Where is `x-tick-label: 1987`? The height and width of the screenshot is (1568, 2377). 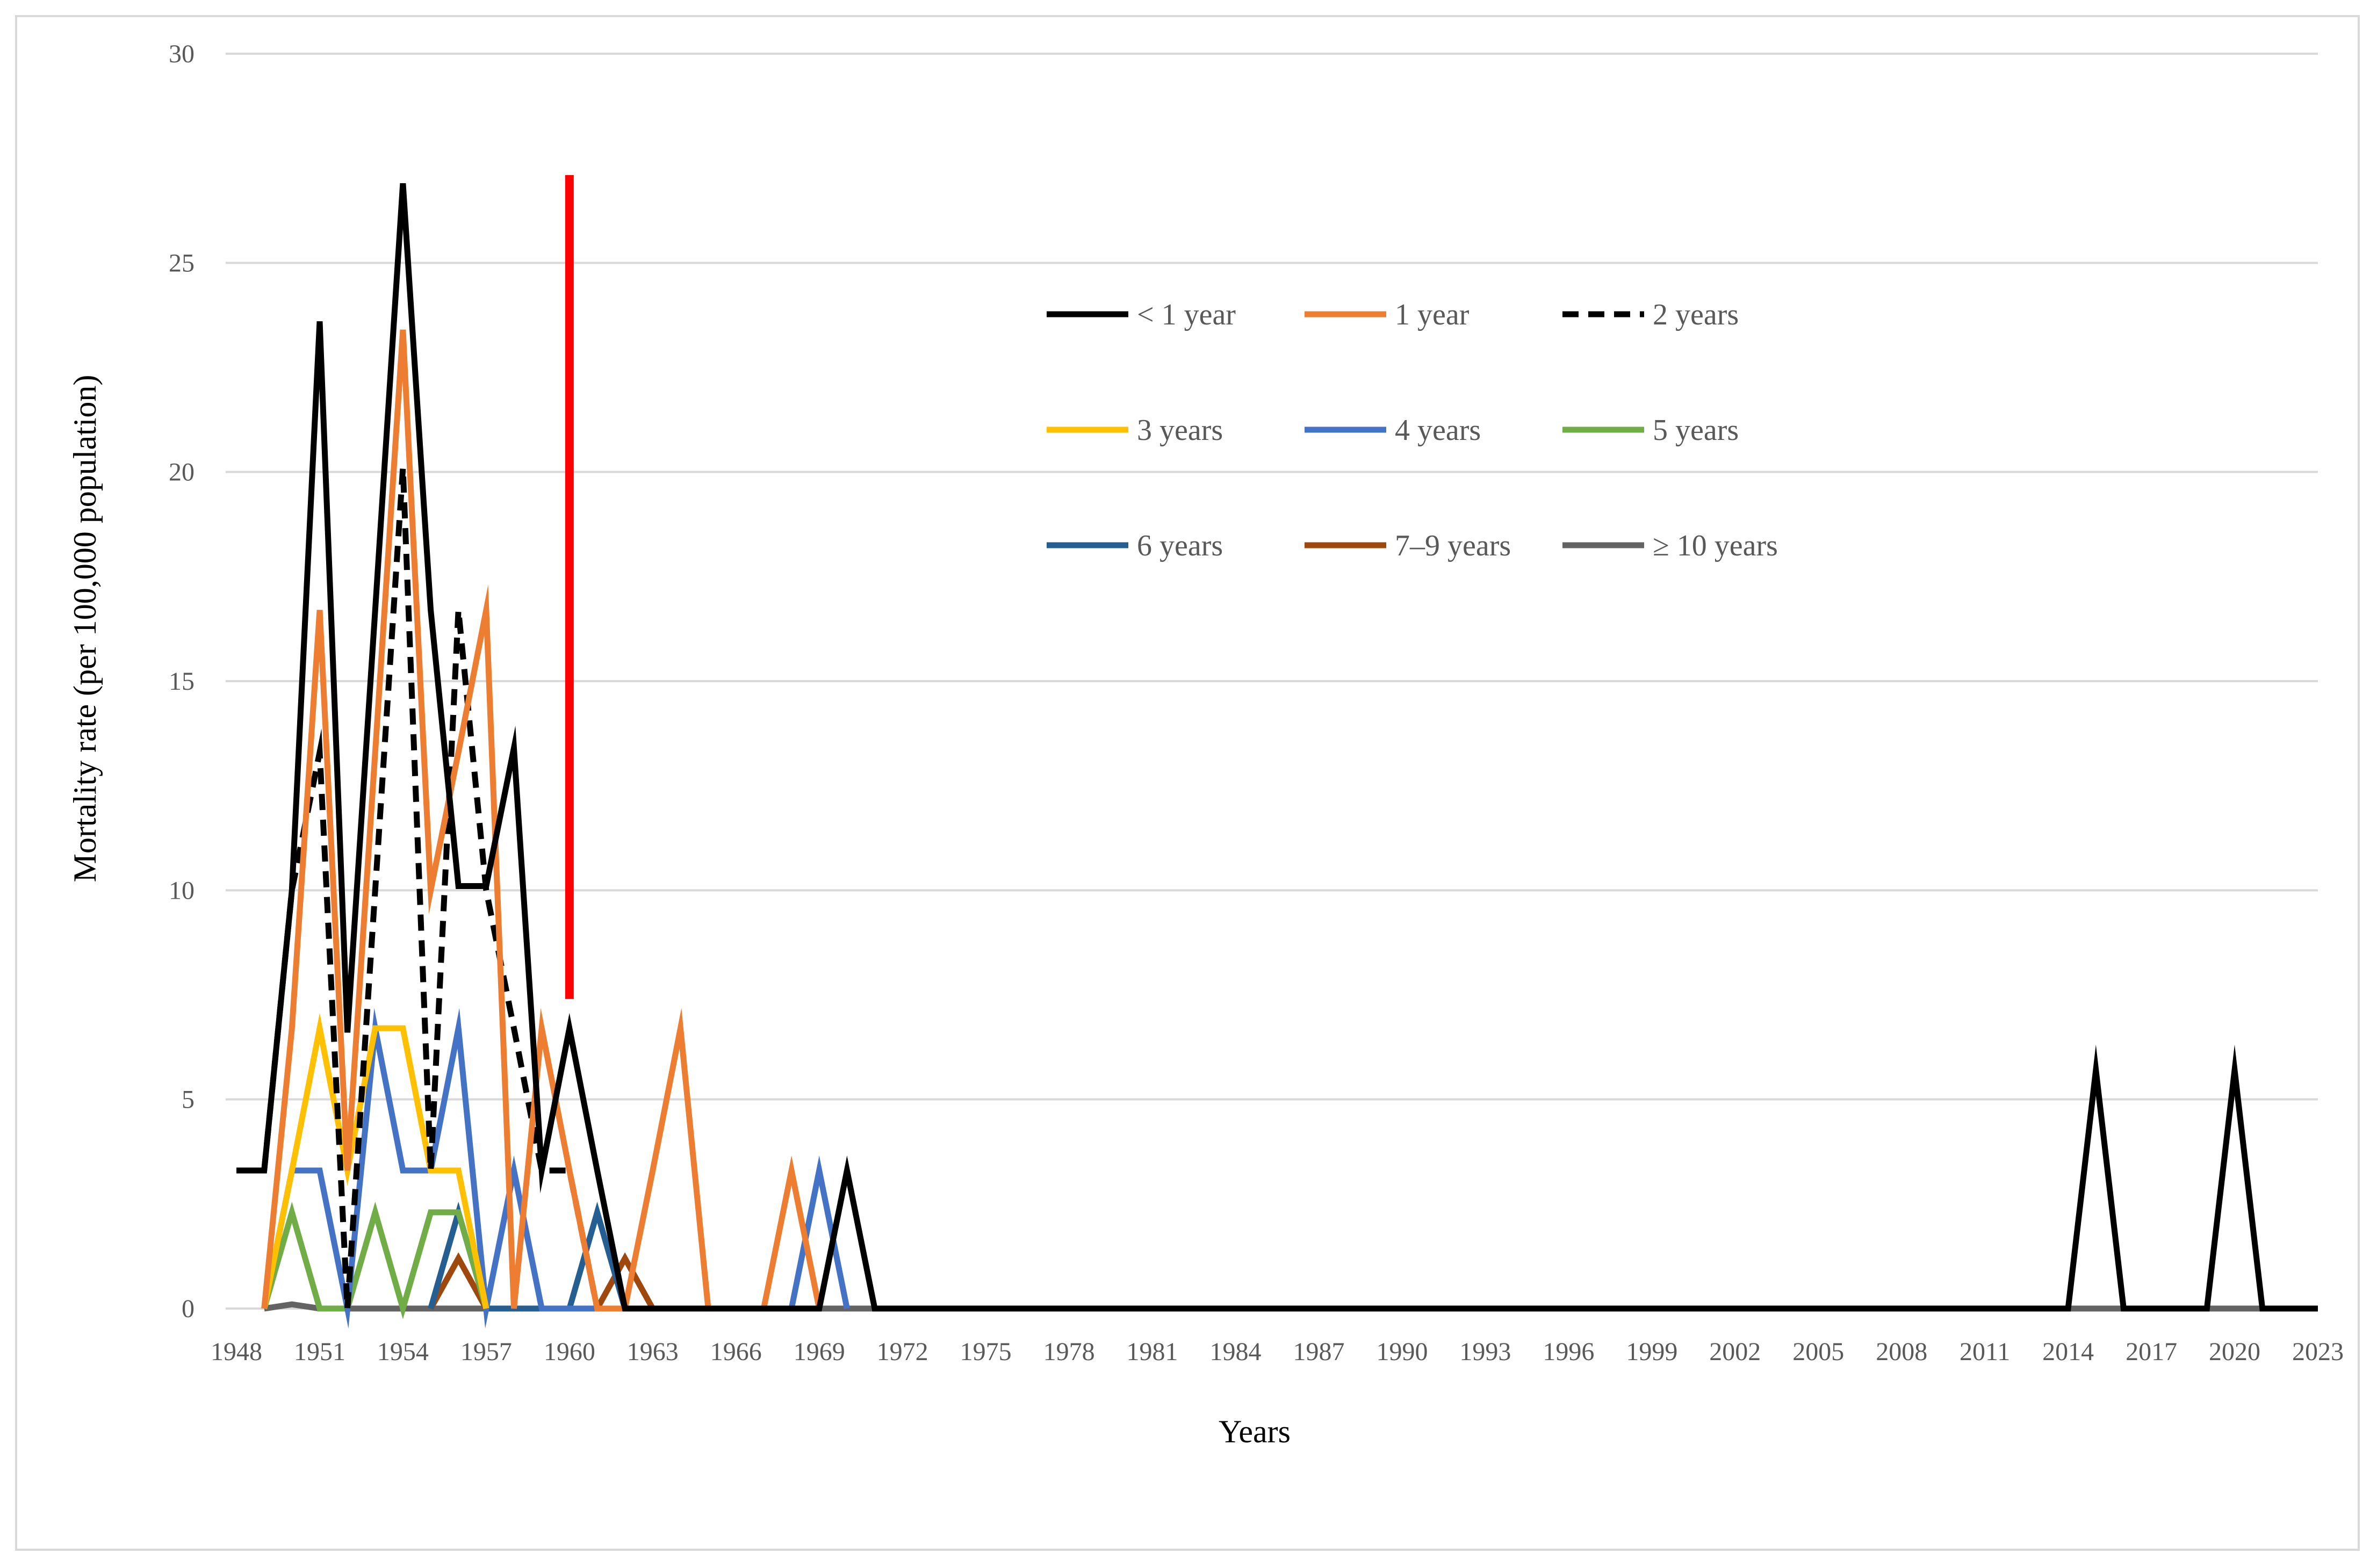 x-tick-label: 1987 is located at coordinates (1318, 1352).